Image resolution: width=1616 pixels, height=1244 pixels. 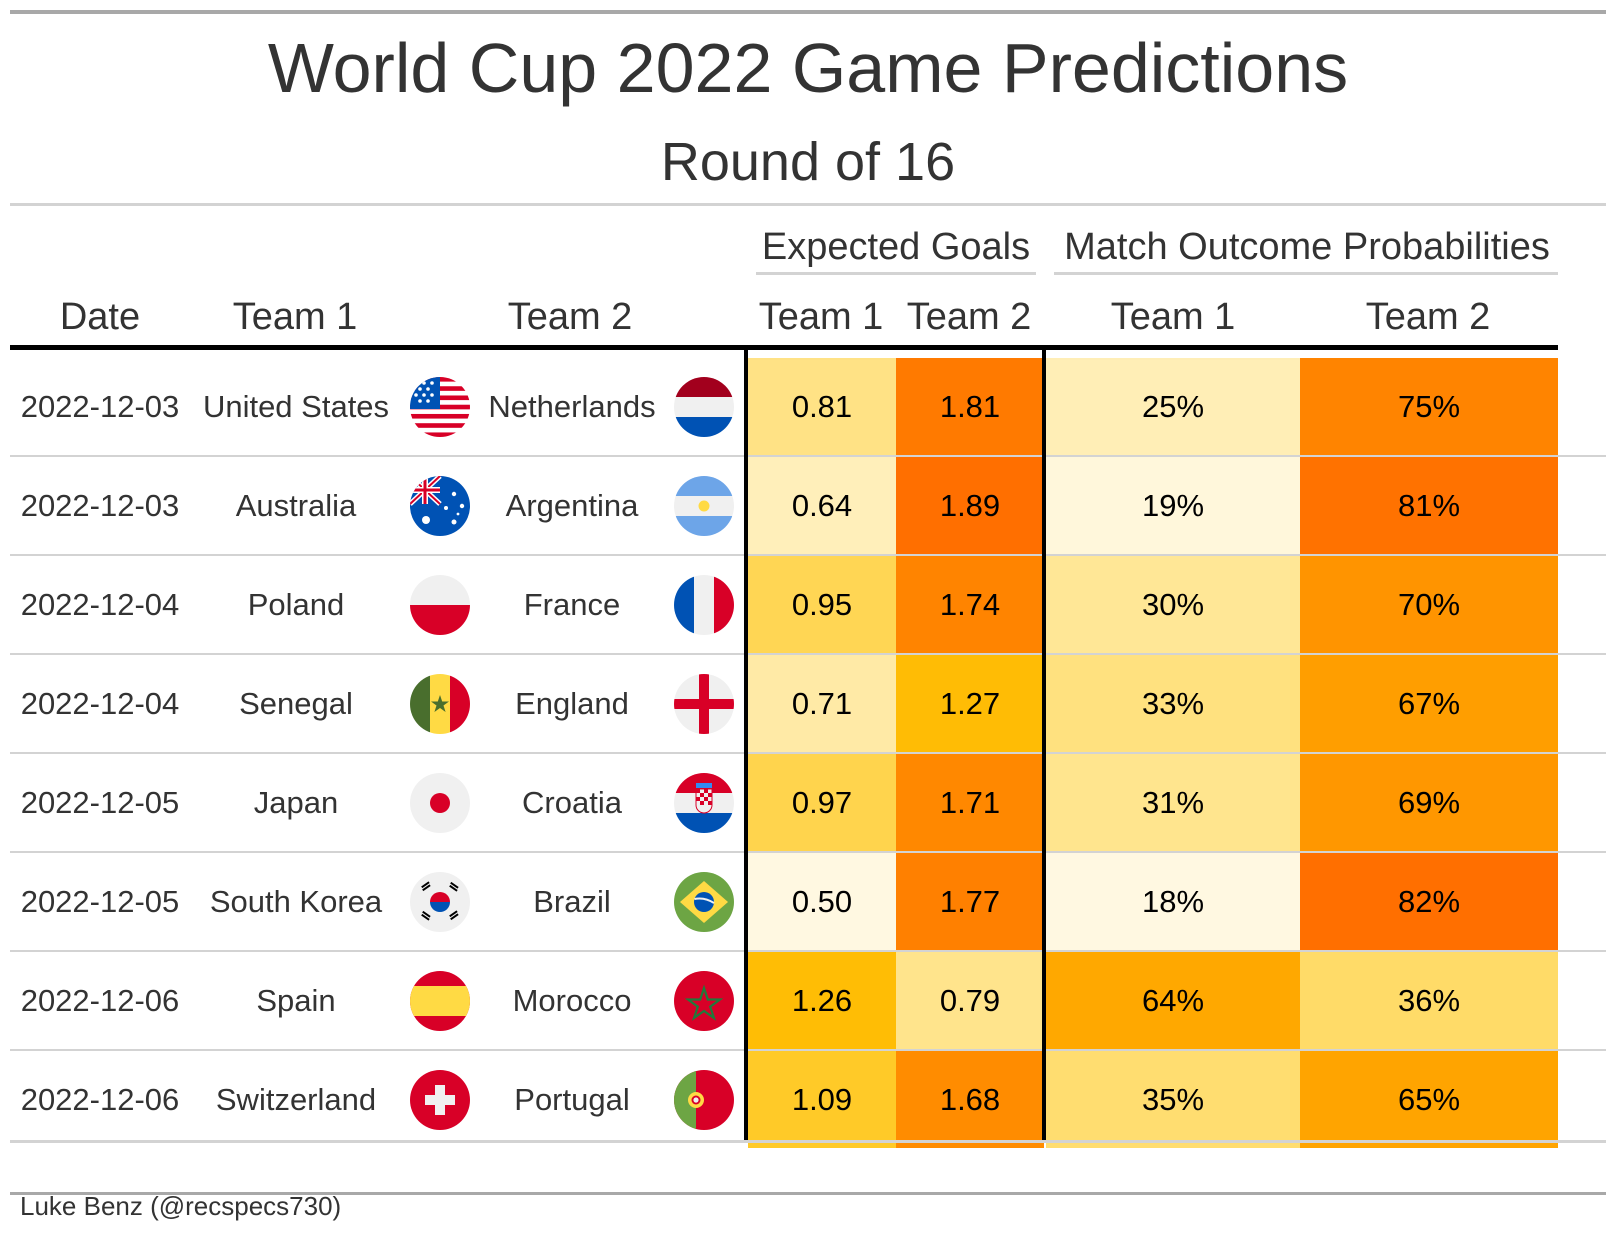 What do you see at coordinates (440, 1000) in the screenshot?
I see `spain-flag-icon` at bounding box center [440, 1000].